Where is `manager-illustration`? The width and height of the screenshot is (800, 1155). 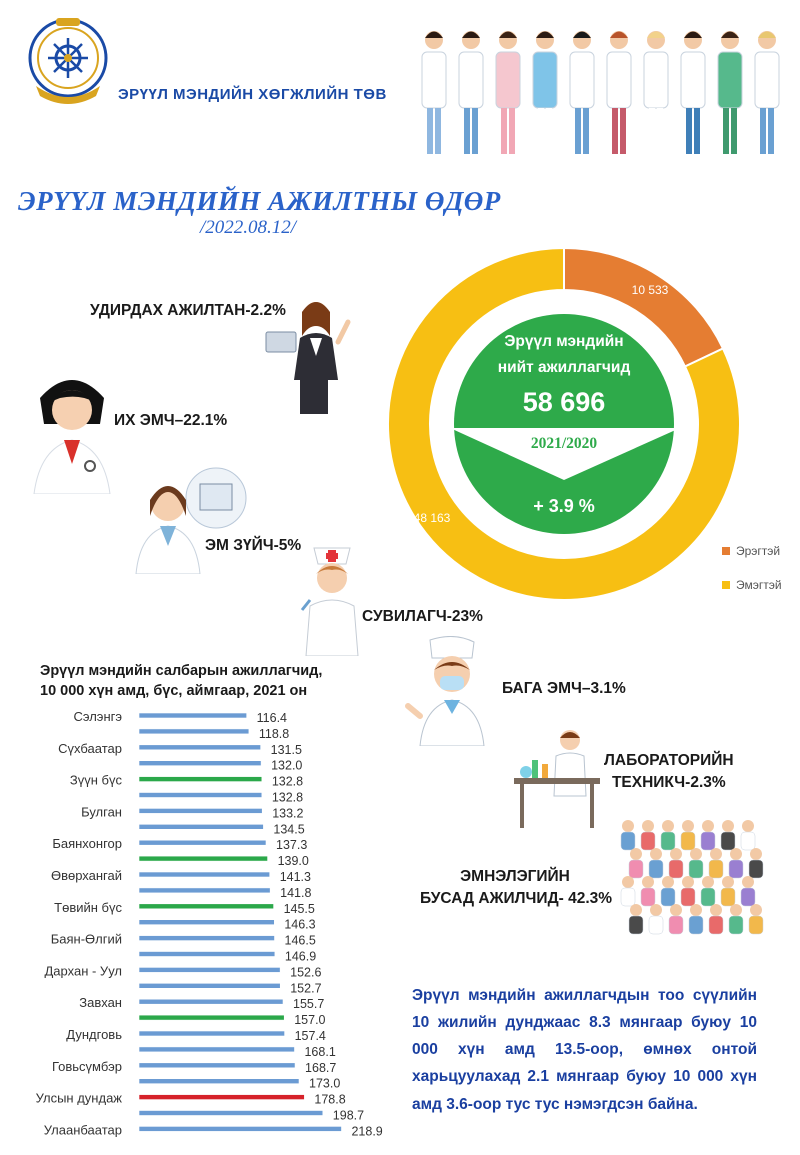
manager-illustration is located at coordinates (308, 358).